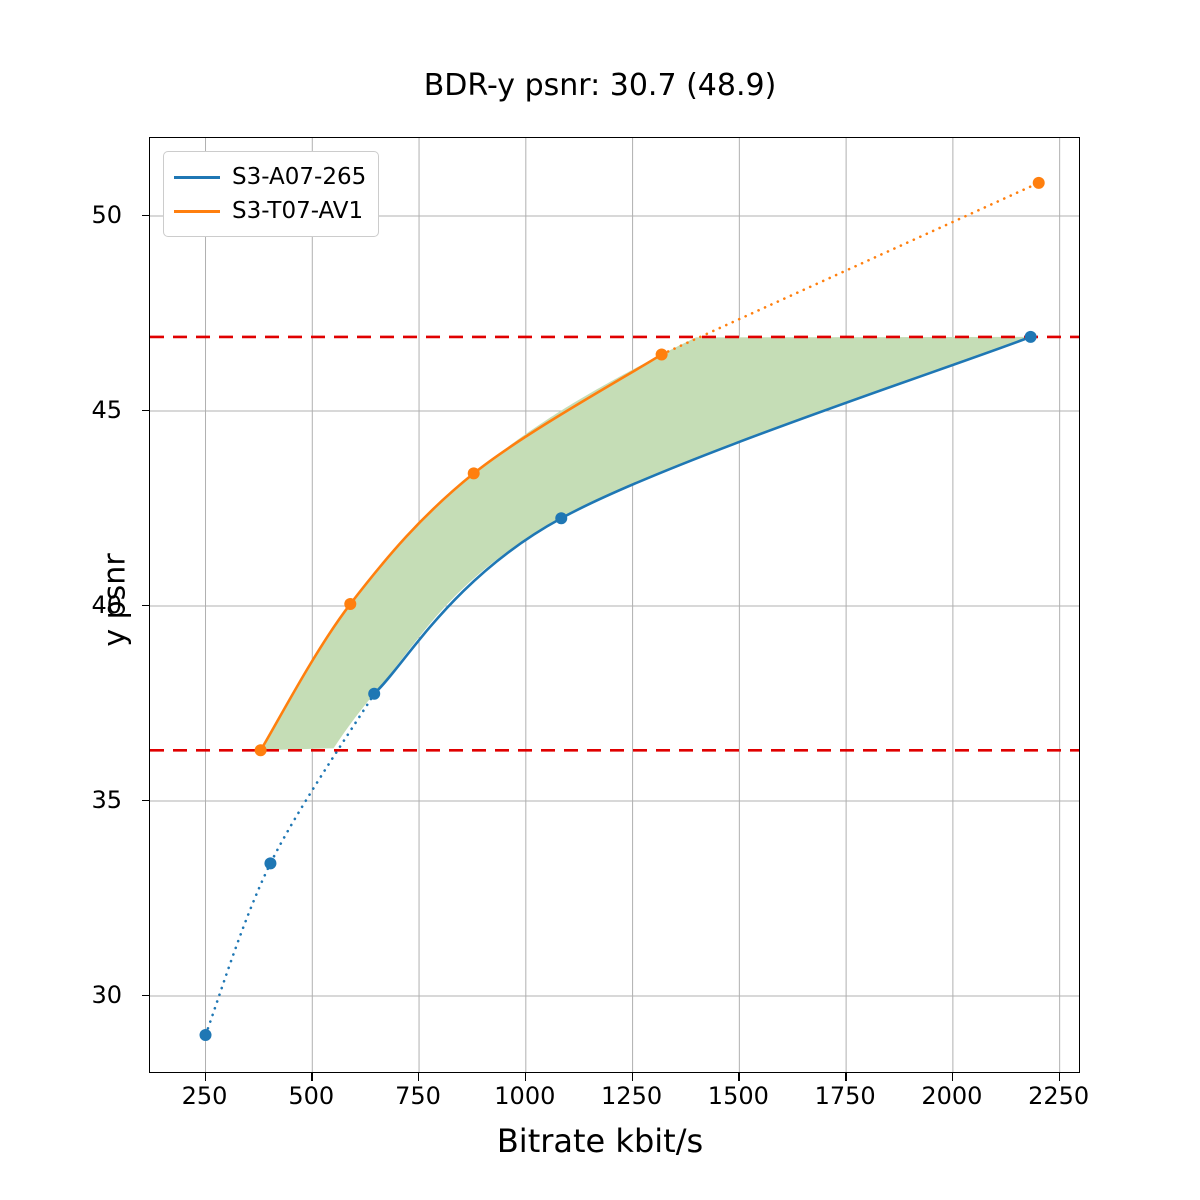  Describe the element at coordinates (106, 215) in the screenshot. I see `y-tick-label-50: 50` at that location.